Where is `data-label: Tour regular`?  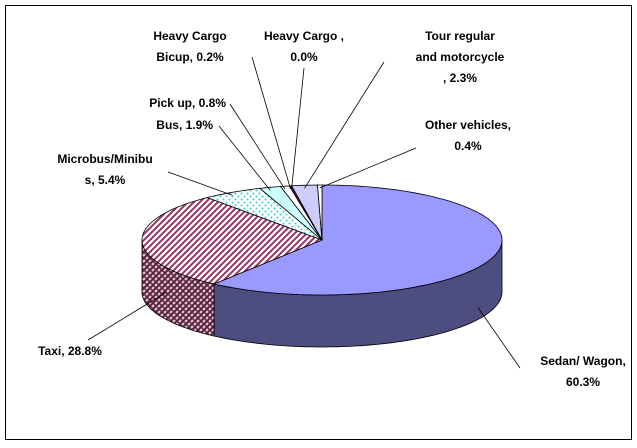
data-label: Tour regular is located at coordinates (460, 36).